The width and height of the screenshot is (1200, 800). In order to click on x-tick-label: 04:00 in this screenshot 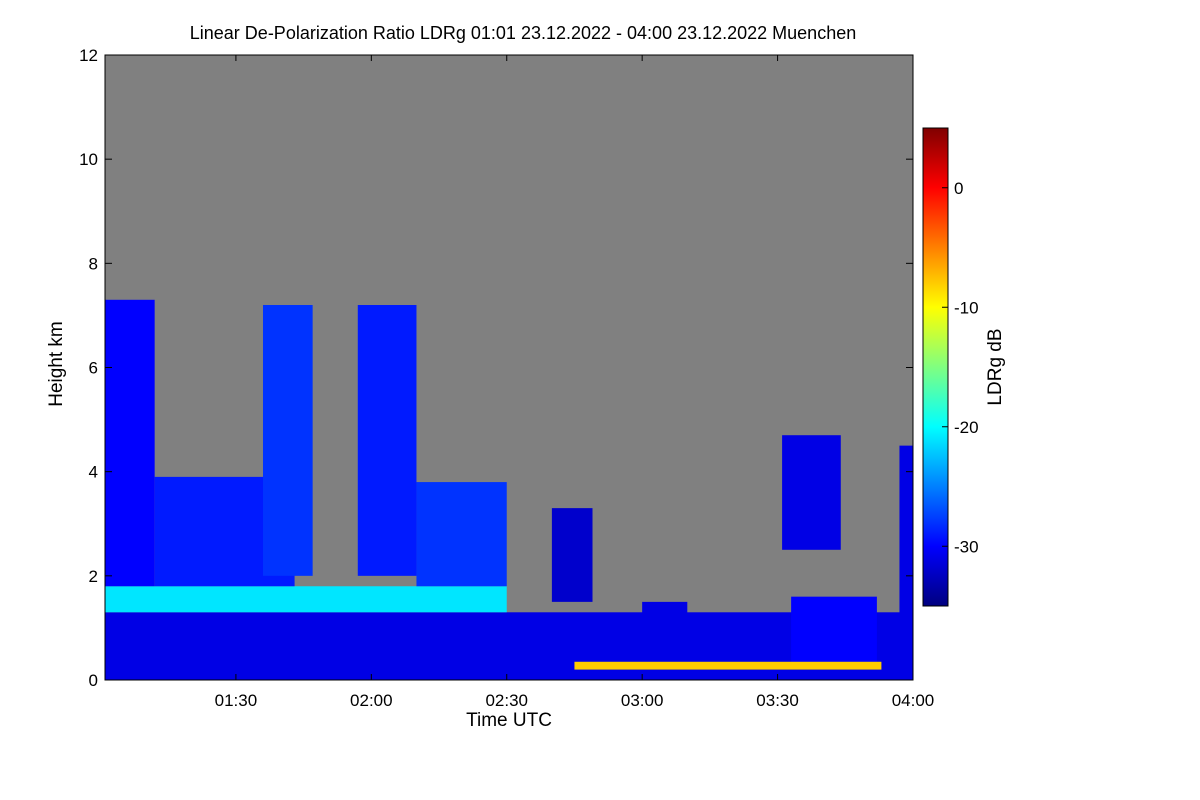, I will do `click(913, 700)`.